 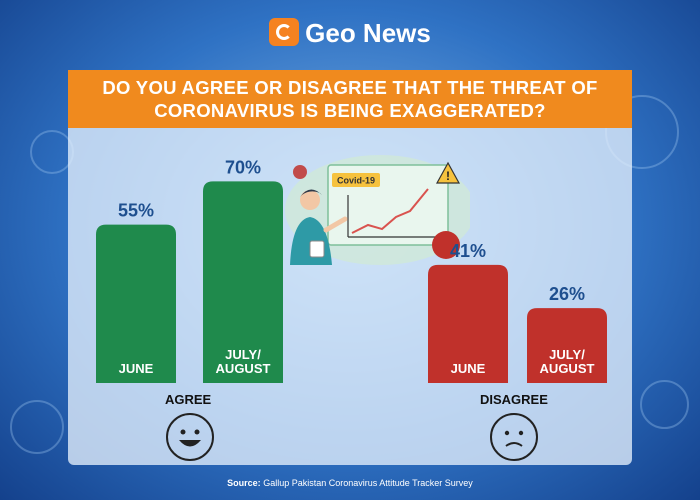 What do you see at coordinates (468, 251) in the screenshot?
I see `value-label: 41%` at bounding box center [468, 251].